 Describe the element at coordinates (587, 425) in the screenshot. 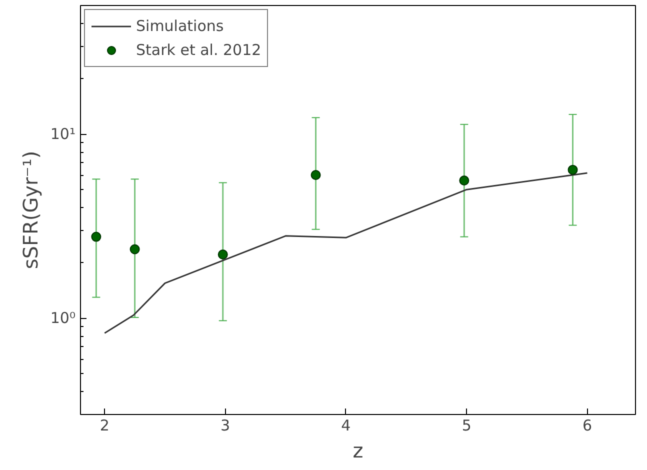

I see `x-tick-label: 6` at that location.